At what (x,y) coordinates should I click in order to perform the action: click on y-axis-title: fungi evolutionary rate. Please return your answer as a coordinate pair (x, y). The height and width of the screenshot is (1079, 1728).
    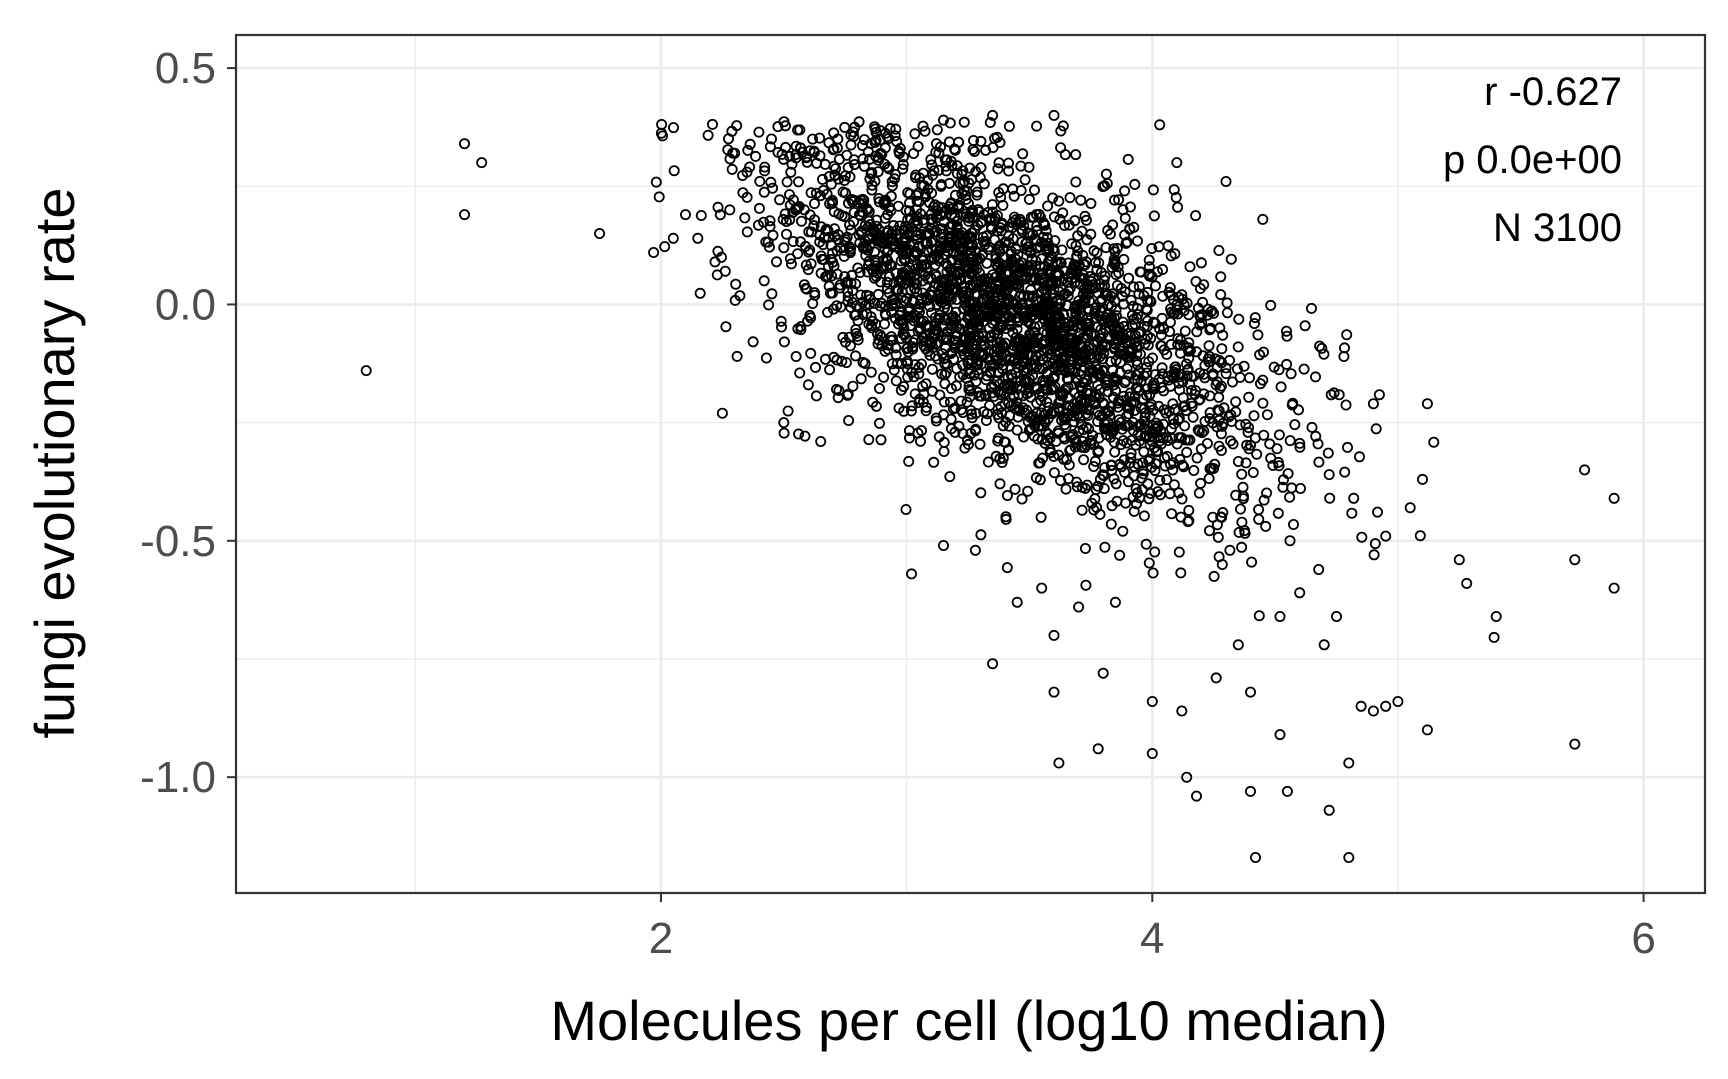
    Looking at the image, I should click on (54, 462).